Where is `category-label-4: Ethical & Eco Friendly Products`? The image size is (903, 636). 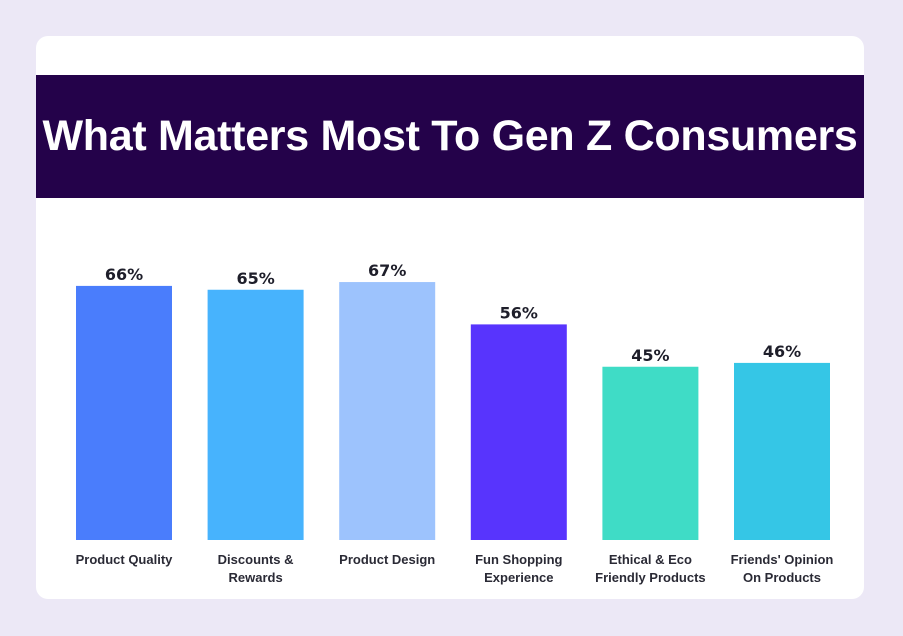 category-label-4: Ethical & Eco Friendly Products is located at coordinates (650, 568).